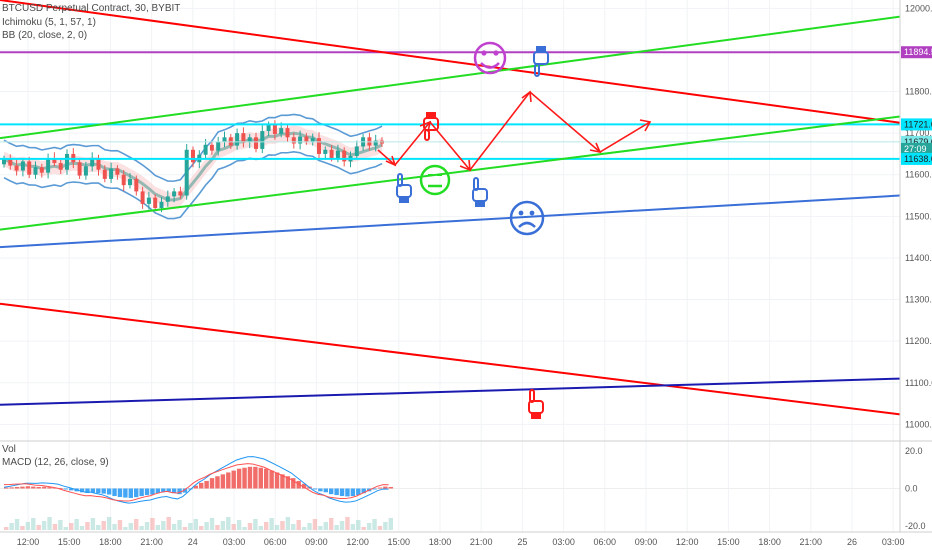 This screenshot has height=550, width=932. What do you see at coordinates (918, 175) in the screenshot?
I see `price-tick-label: 11600.0` at bounding box center [918, 175].